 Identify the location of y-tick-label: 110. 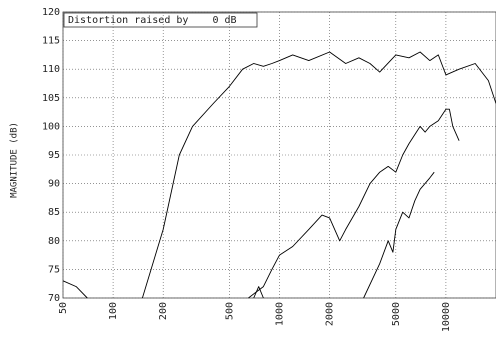
(51, 69).